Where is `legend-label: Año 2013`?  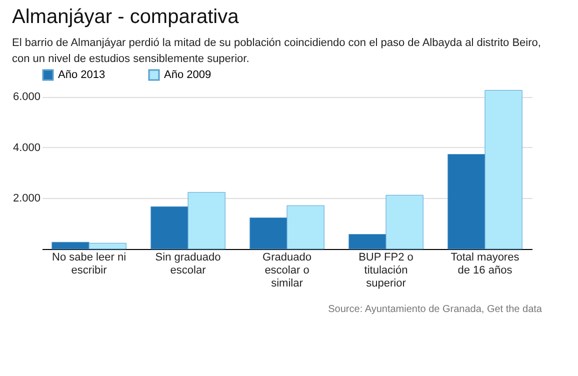 legend-label: Año 2013 is located at coordinates (82, 75).